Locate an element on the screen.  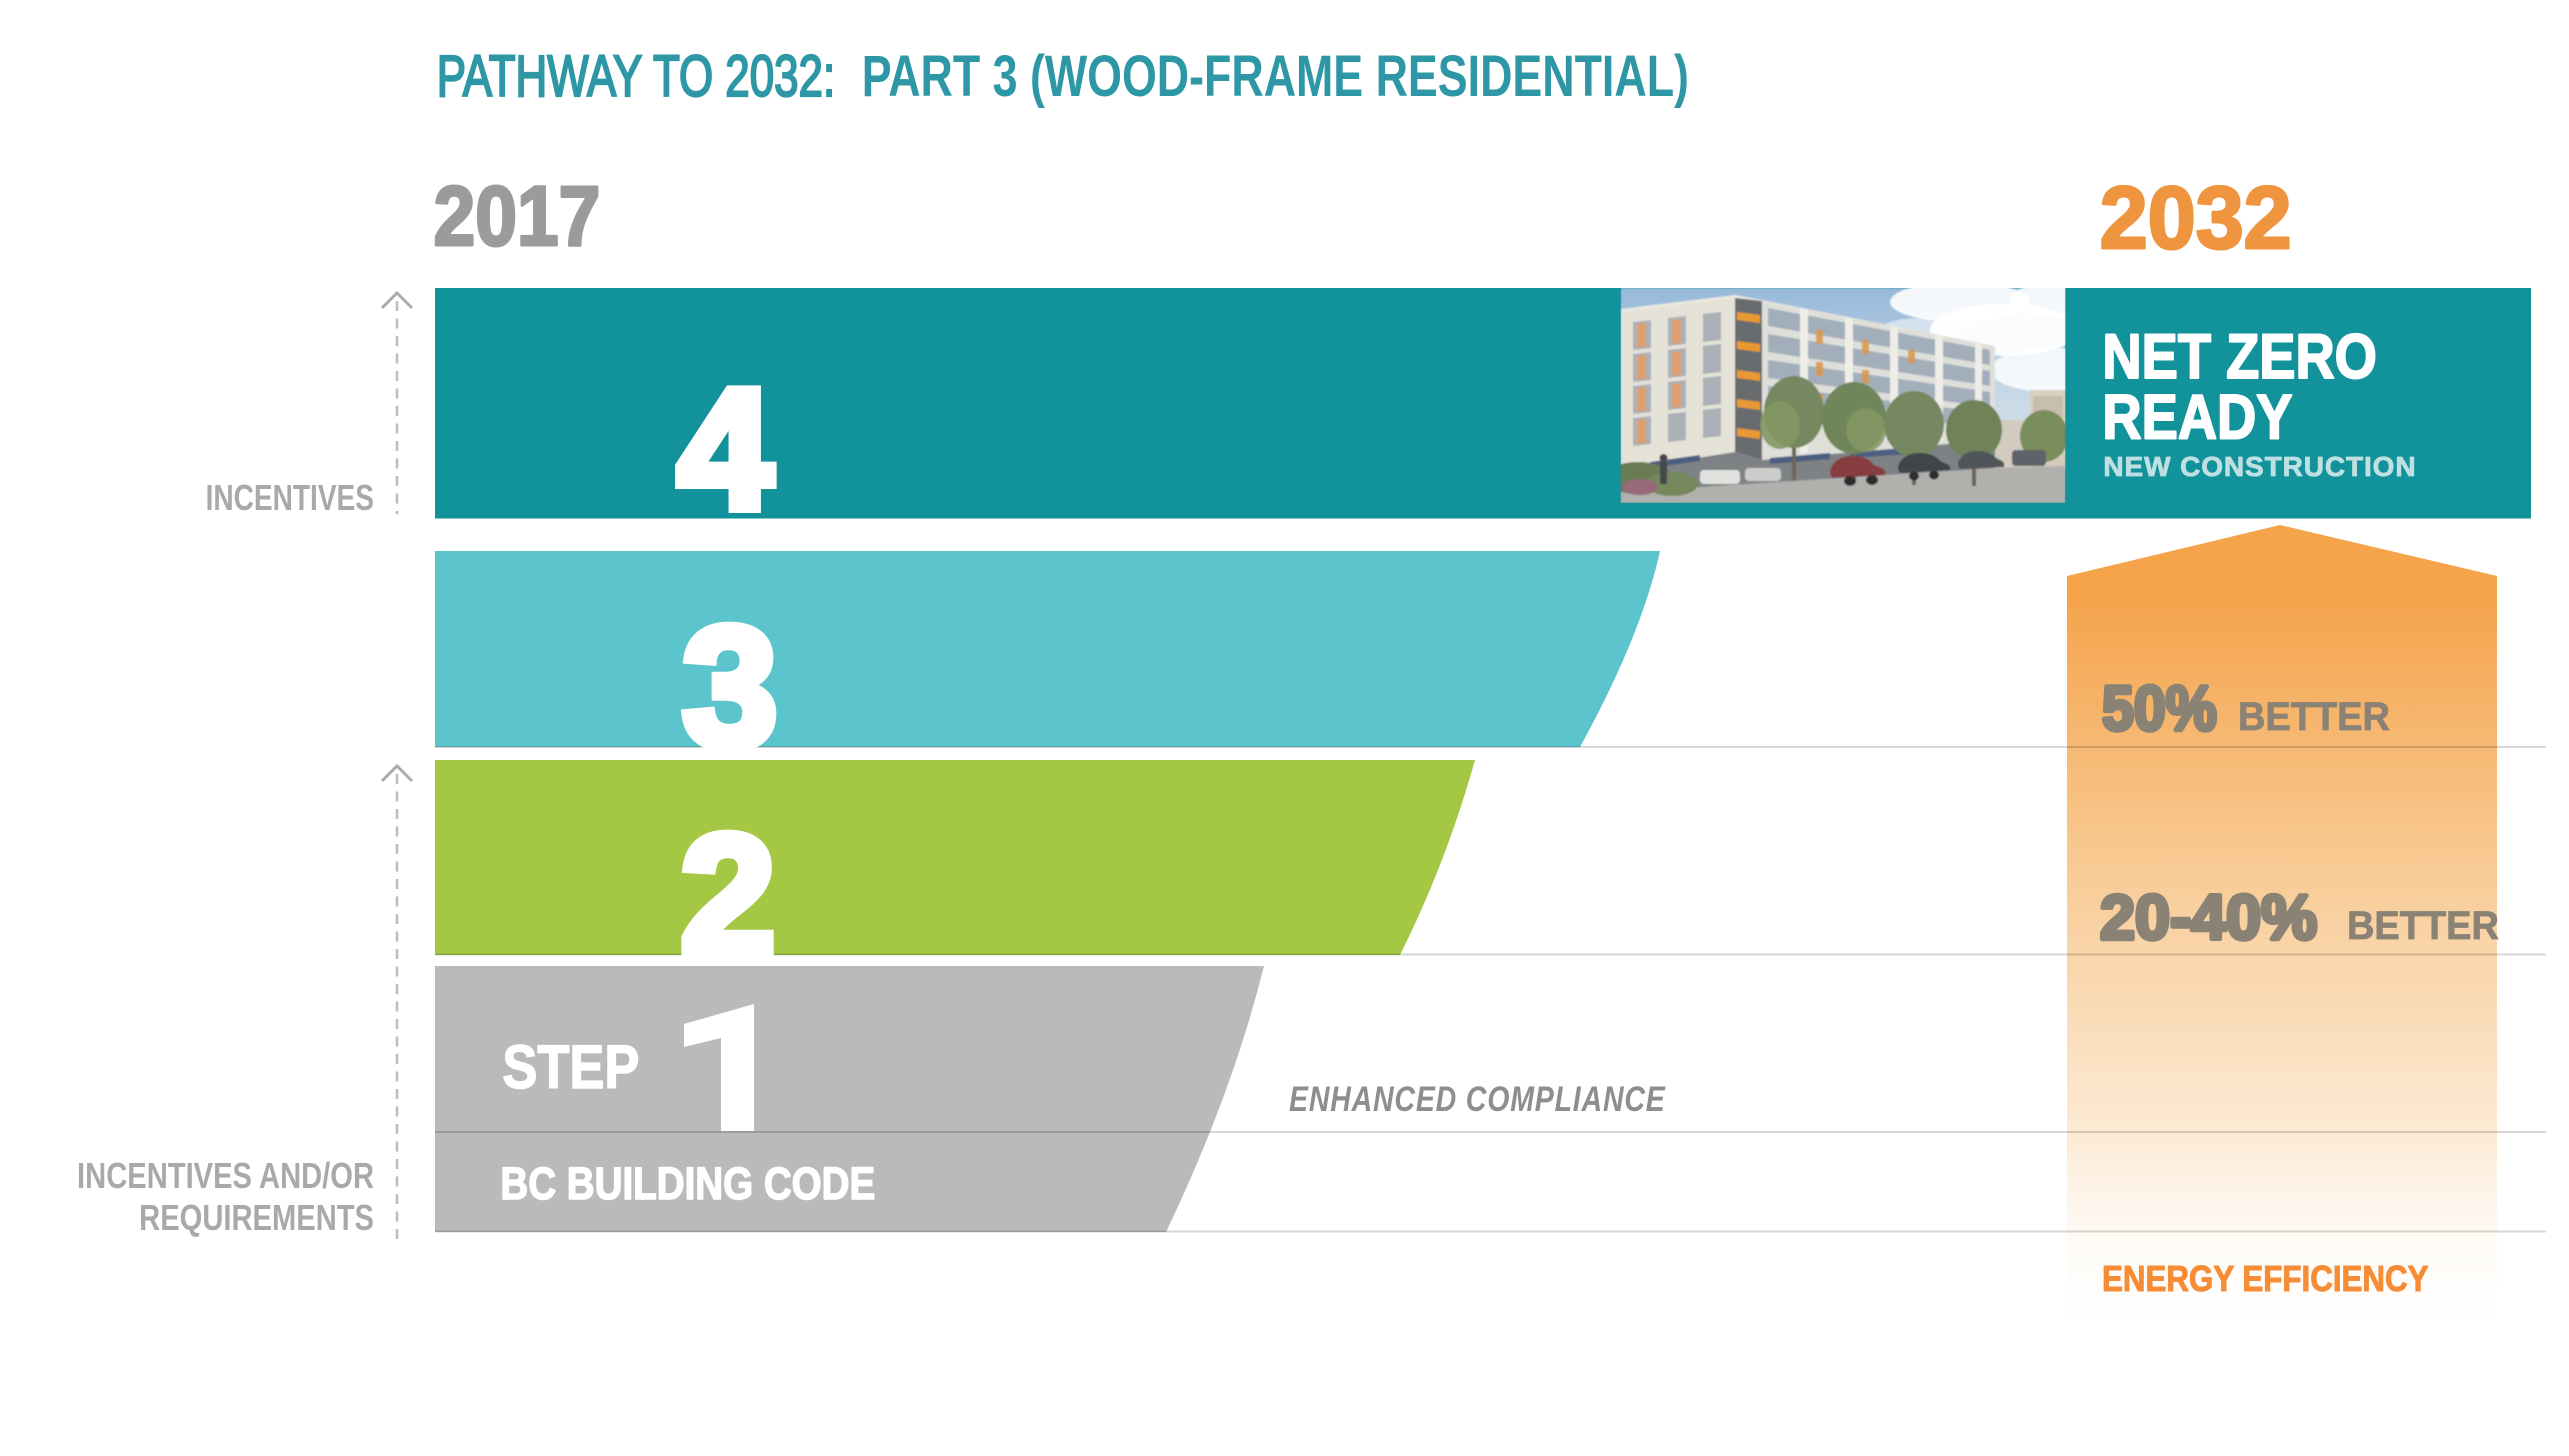
svg-text: ENERGY EFFICIENCY is located at coordinates (2265, 1279).